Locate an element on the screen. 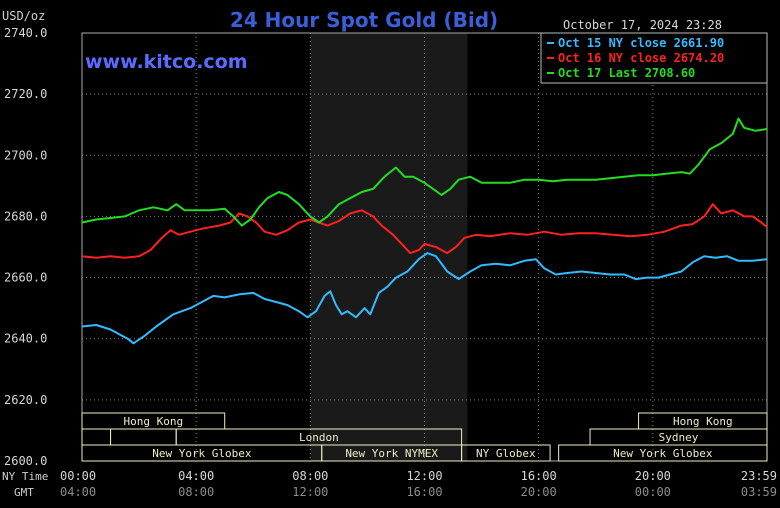 Image resolution: width=780 pixels, height=508 pixels. legend-label: Oct 17 Last 2708.60 is located at coordinates (626, 73).